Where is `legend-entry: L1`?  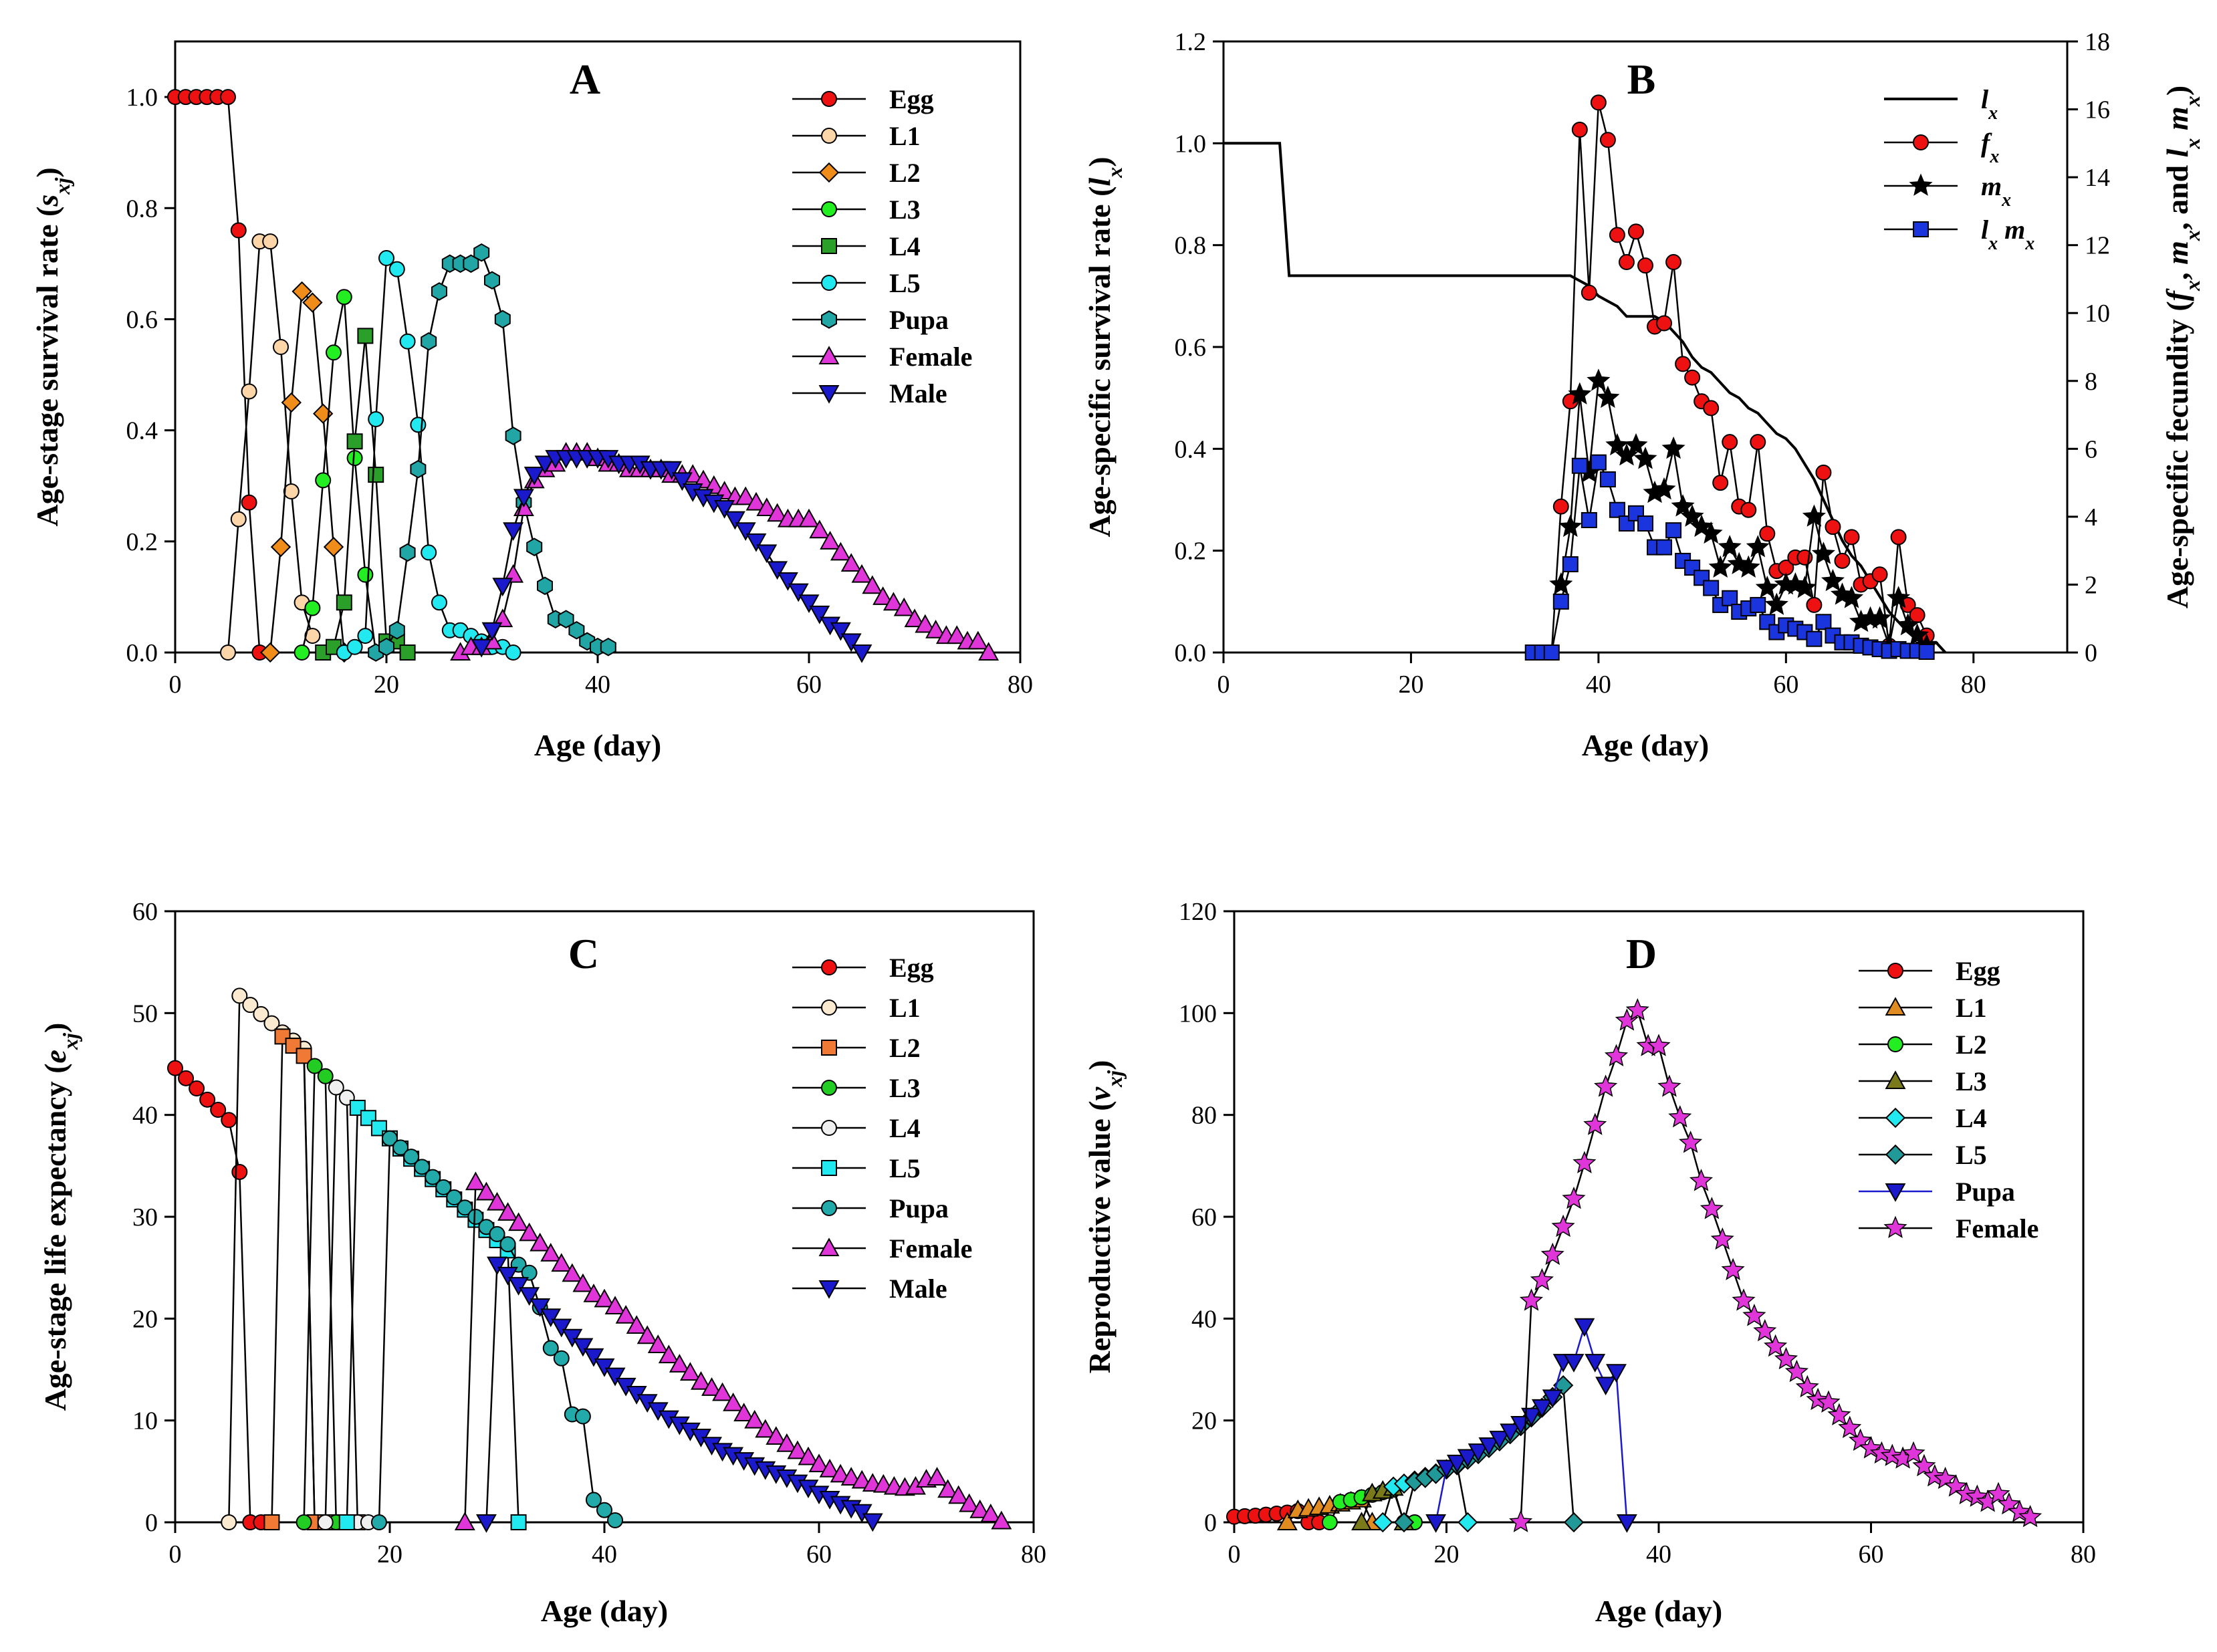 legend-entry: L1 is located at coordinates (856, 1008).